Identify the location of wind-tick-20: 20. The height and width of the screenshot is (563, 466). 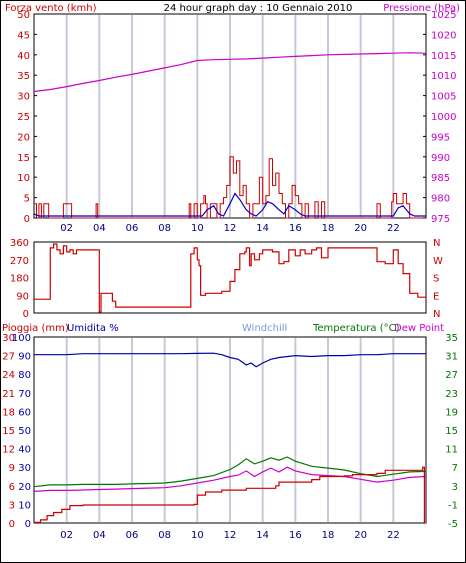
(23, 137).